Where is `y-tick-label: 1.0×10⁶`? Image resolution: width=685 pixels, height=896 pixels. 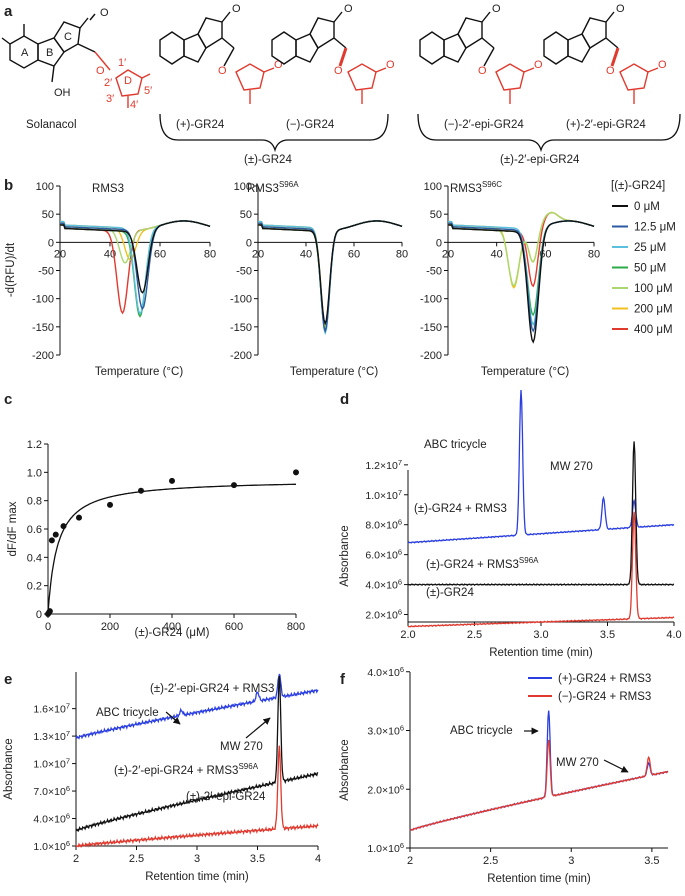 y-tick-label: 1.0×10⁶ is located at coordinates (51, 846).